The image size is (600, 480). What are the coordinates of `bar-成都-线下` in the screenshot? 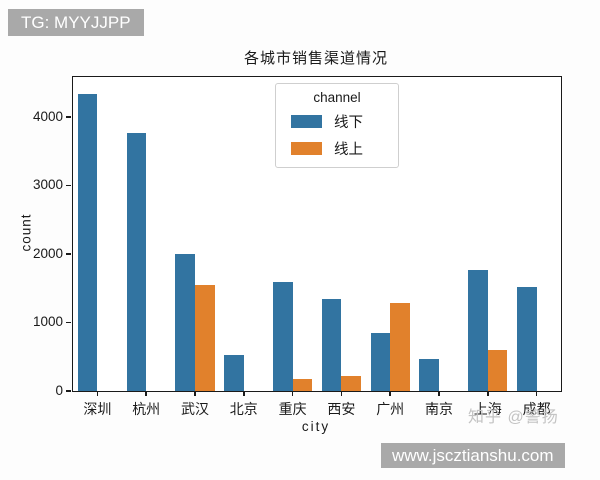 It's located at (527, 339).